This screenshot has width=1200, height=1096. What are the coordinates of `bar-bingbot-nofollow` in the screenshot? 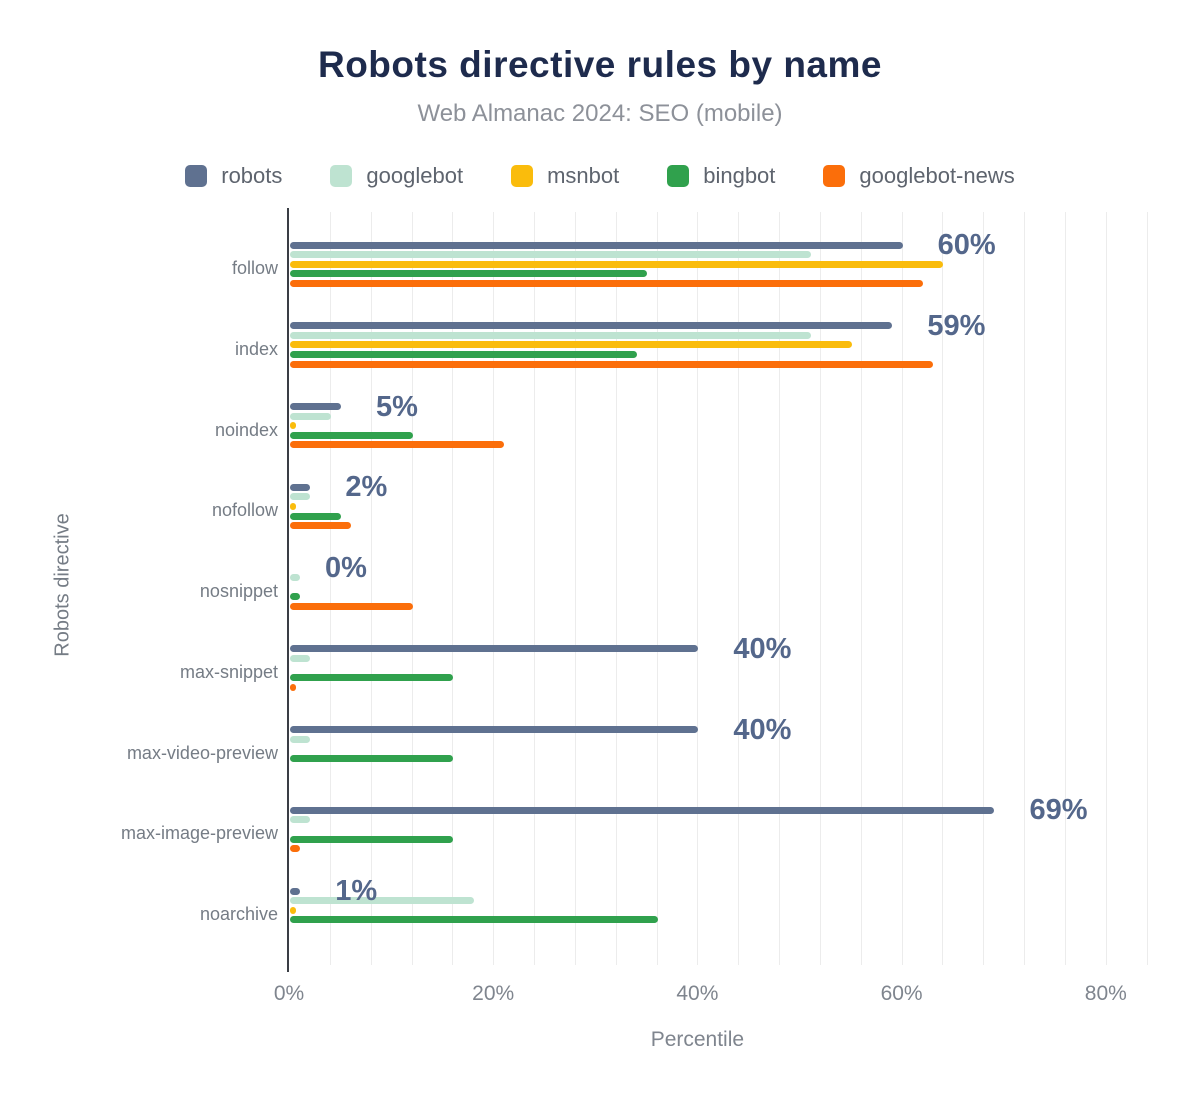 It's located at (316, 516).